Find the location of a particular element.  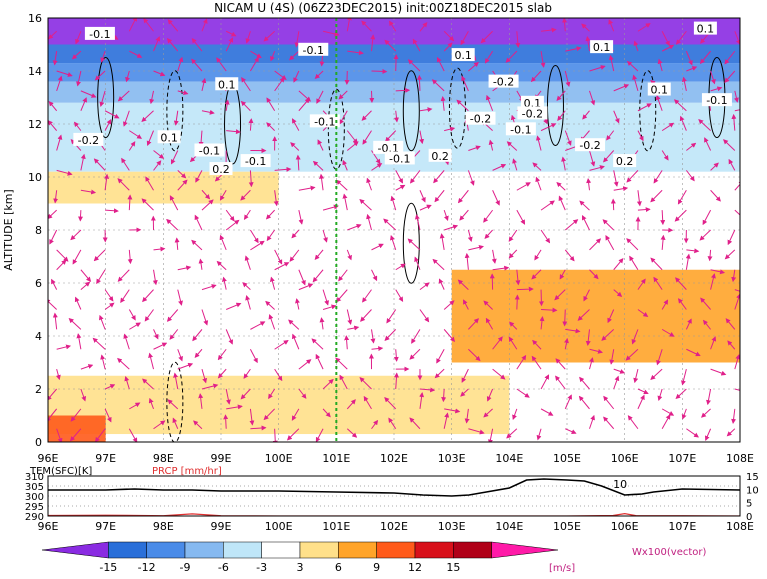

y-tick-5: 10 is located at coordinates (35, 177).